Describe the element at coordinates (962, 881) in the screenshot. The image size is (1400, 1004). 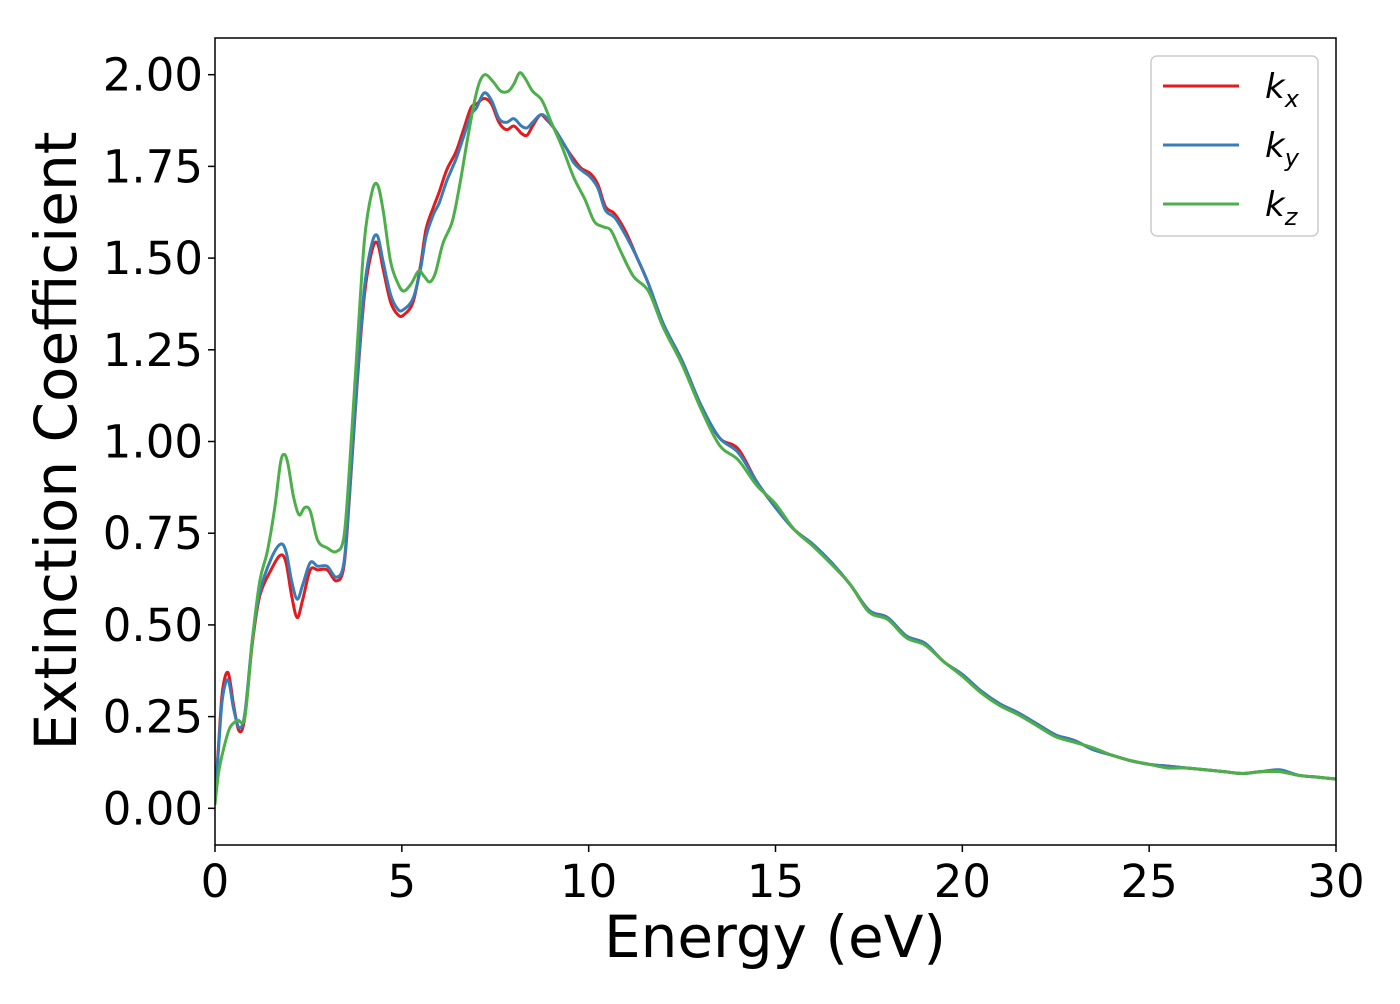
I see `x-tick-label: 20` at that location.